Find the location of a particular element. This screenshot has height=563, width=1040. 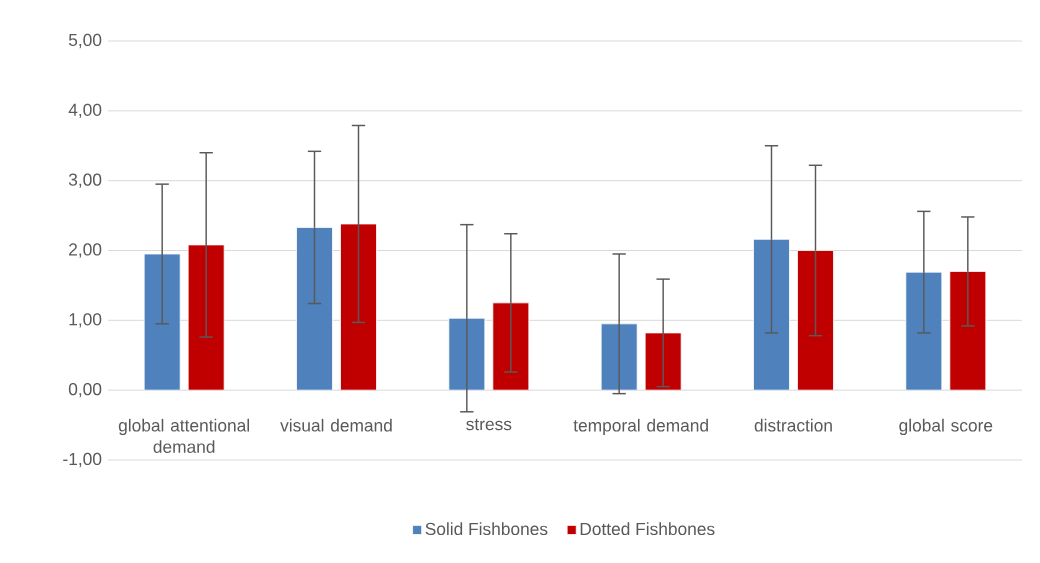

y-tick-label: 5,00 is located at coordinates (85, 41).